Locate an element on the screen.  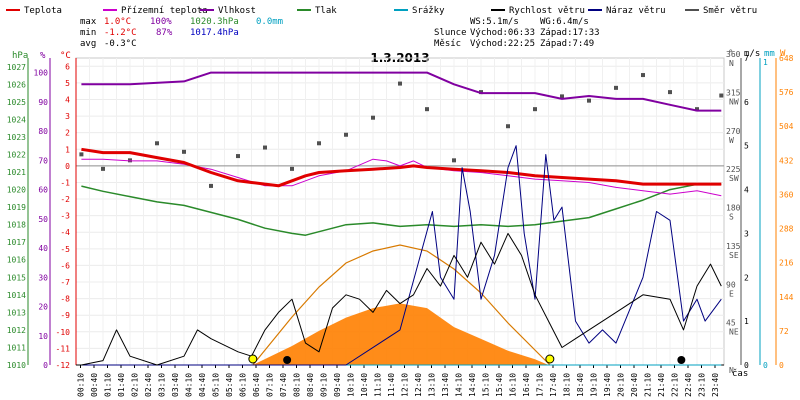
tick-dir-label: SW is located at coordinates (734, 178).